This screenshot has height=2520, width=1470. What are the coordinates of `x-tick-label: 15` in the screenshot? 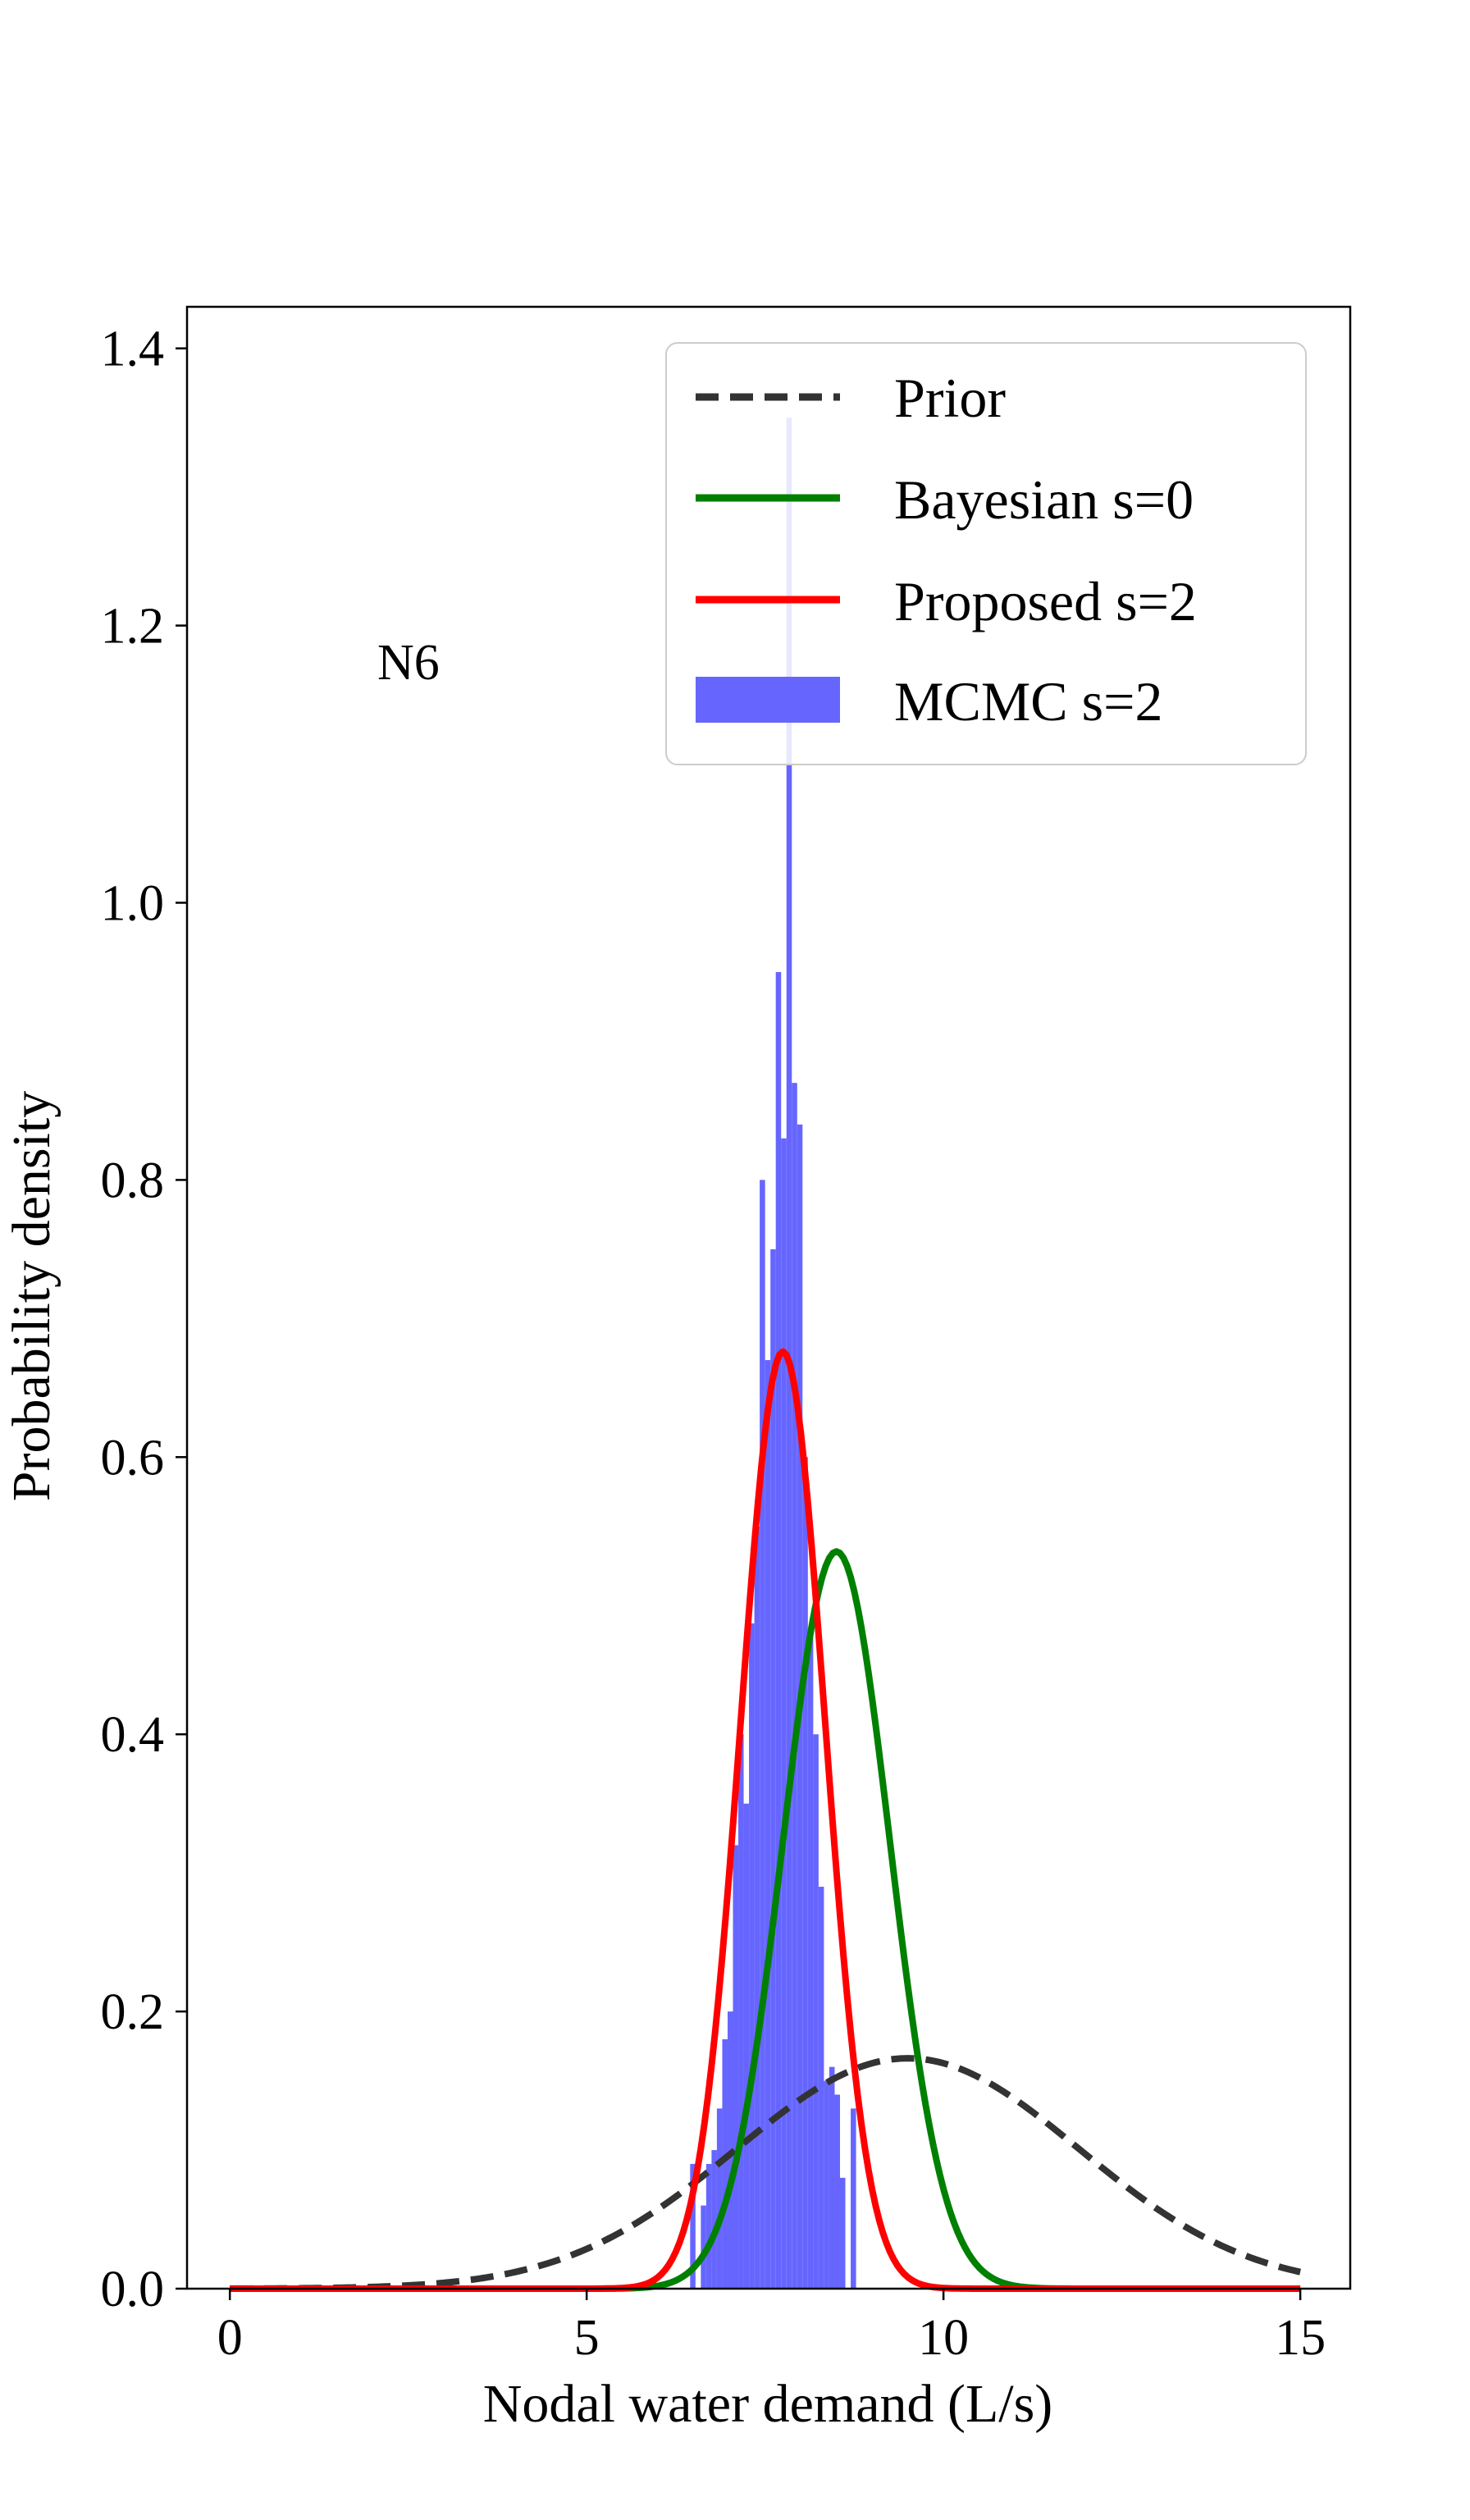 It's located at (1300, 2338).